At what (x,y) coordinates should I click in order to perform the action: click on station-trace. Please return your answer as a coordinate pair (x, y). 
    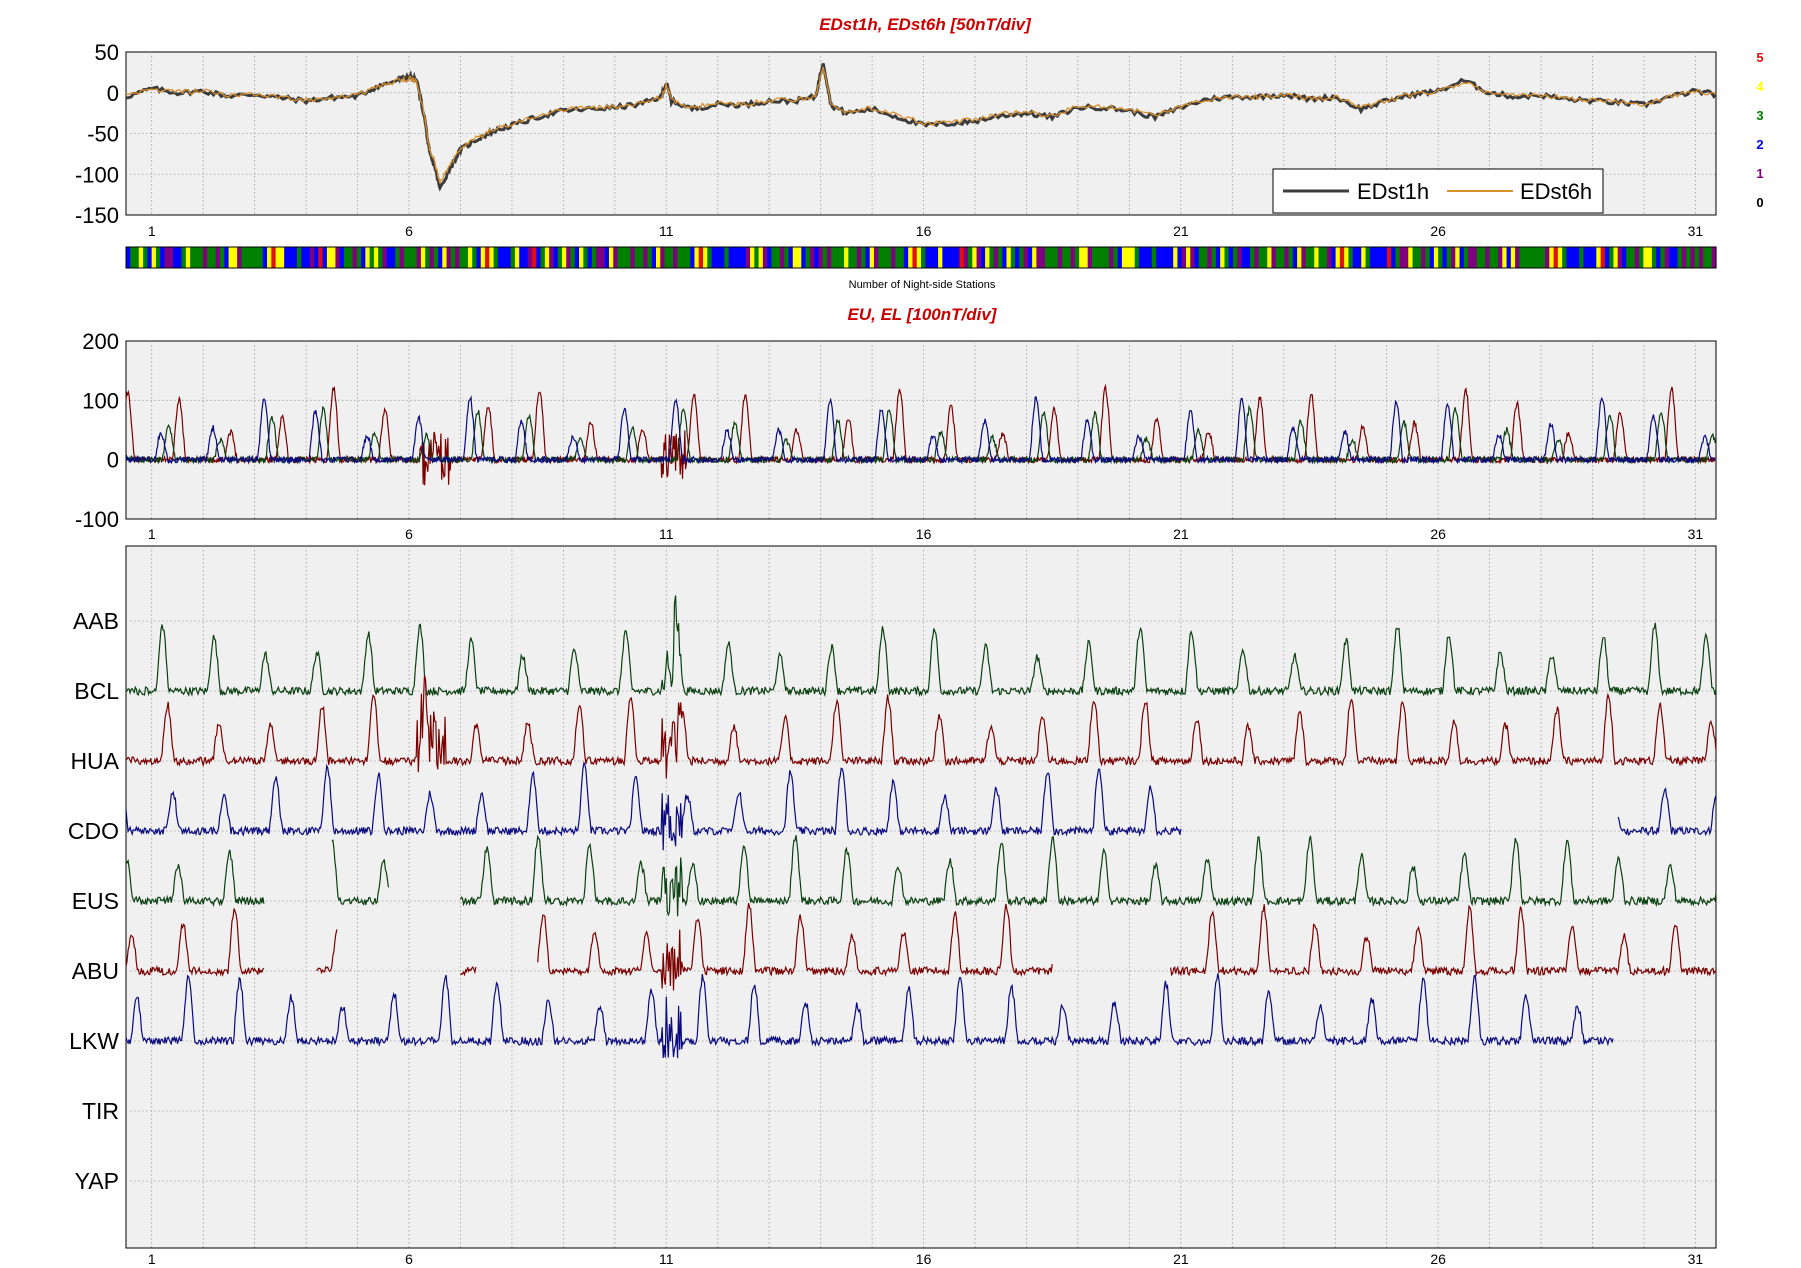
    Looking at the image, I should click on (360, 872).